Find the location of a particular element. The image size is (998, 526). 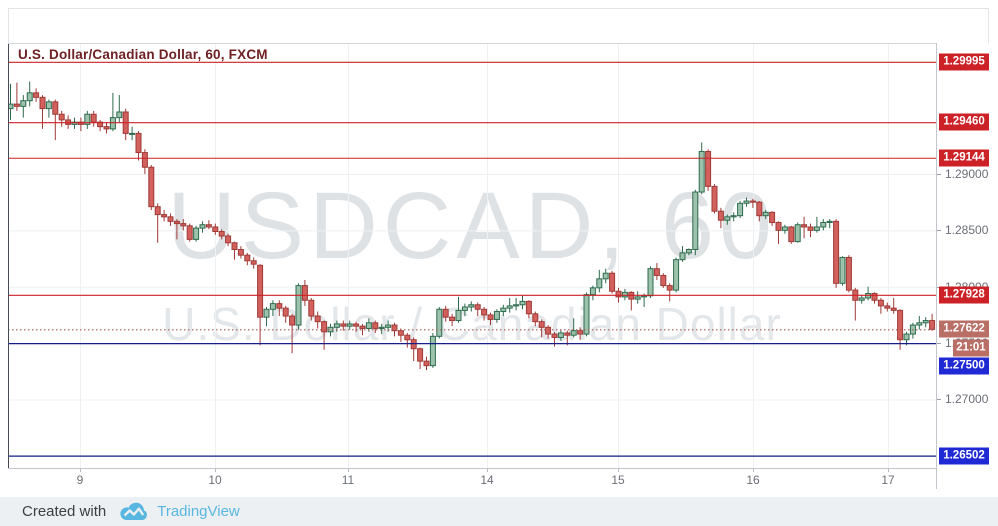

attribution-footer: Created with TradingView is located at coordinates (499, 511).